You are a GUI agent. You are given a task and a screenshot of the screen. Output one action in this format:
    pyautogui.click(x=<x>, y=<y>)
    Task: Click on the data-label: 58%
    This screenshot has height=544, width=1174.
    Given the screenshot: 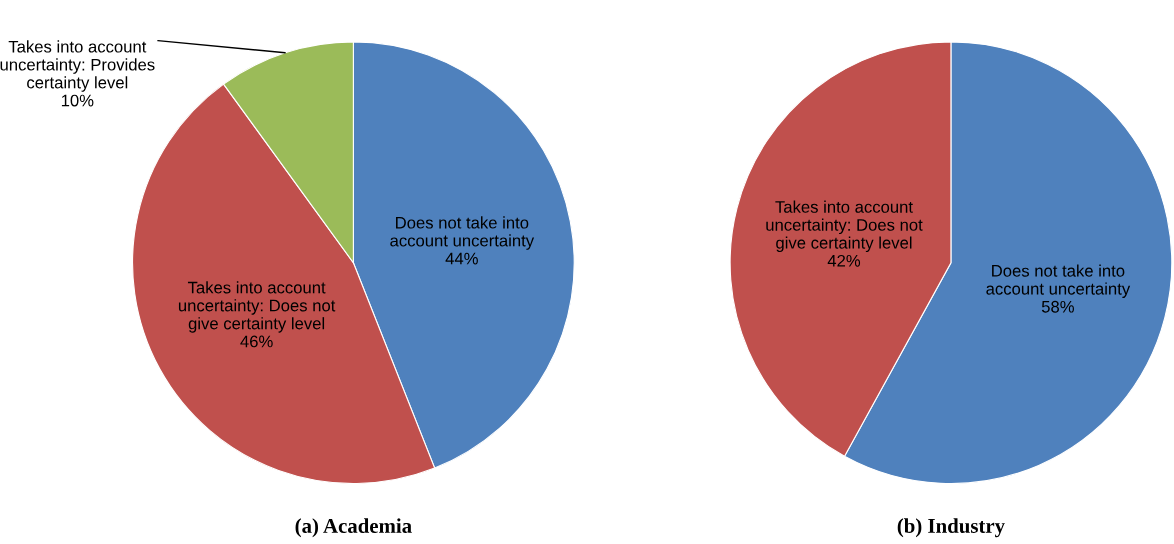 What is the action you would take?
    pyautogui.click(x=1057, y=306)
    